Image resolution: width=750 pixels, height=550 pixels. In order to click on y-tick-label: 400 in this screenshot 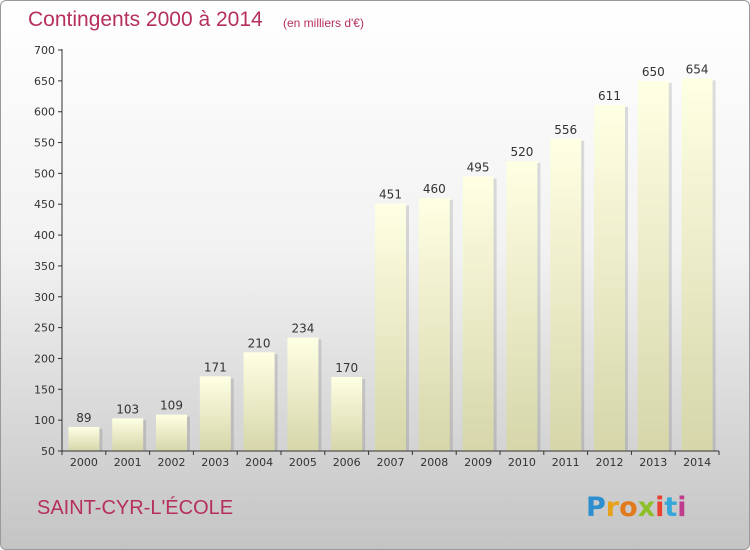, I will do `click(44, 235)`.